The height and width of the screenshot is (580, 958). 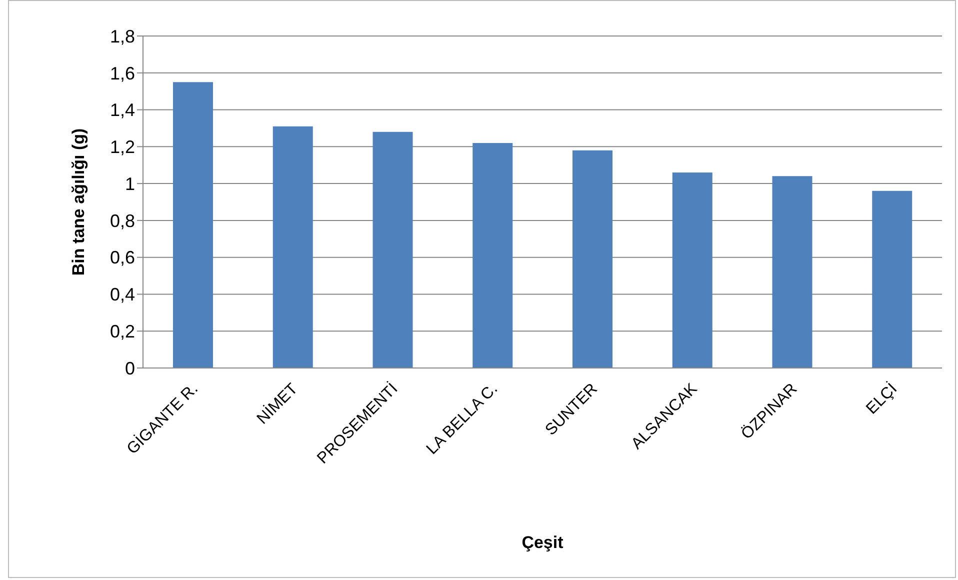 I want to click on y-tick-label: 0,4, so click(x=122, y=294).